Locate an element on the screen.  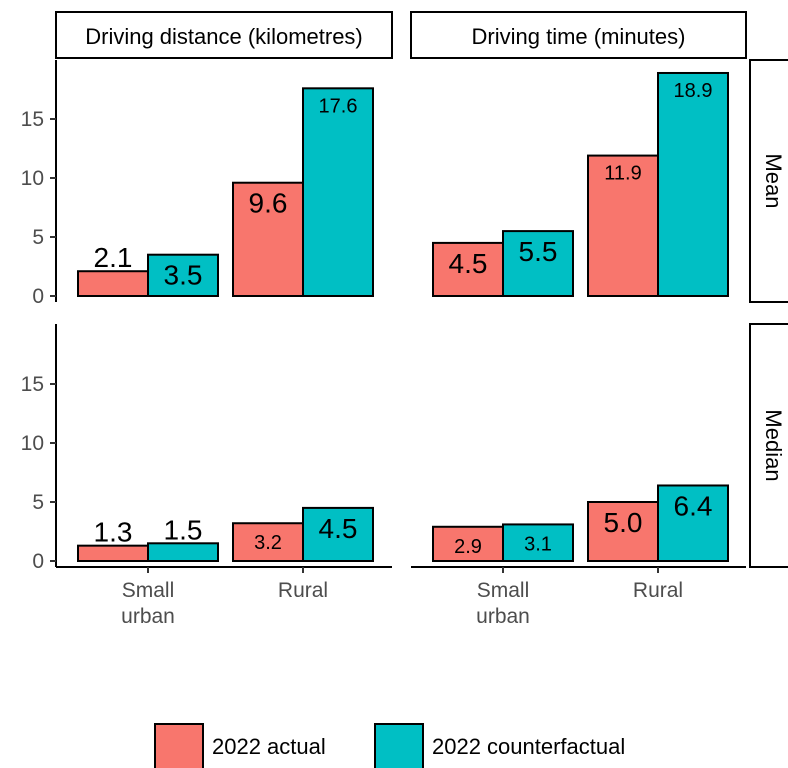
data-label: 9.6 is located at coordinates (268, 203).